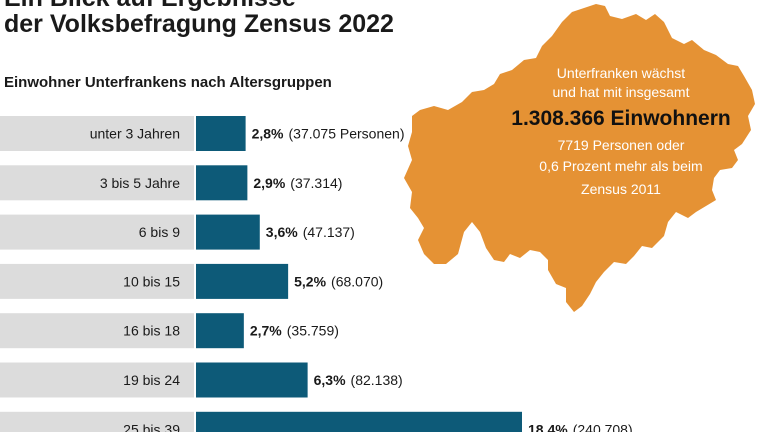 The image size is (768, 432). What do you see at coordinates (329, 232) in the screenshot?
I see `count-label: (47.137)` at bounding box center [329, 232].